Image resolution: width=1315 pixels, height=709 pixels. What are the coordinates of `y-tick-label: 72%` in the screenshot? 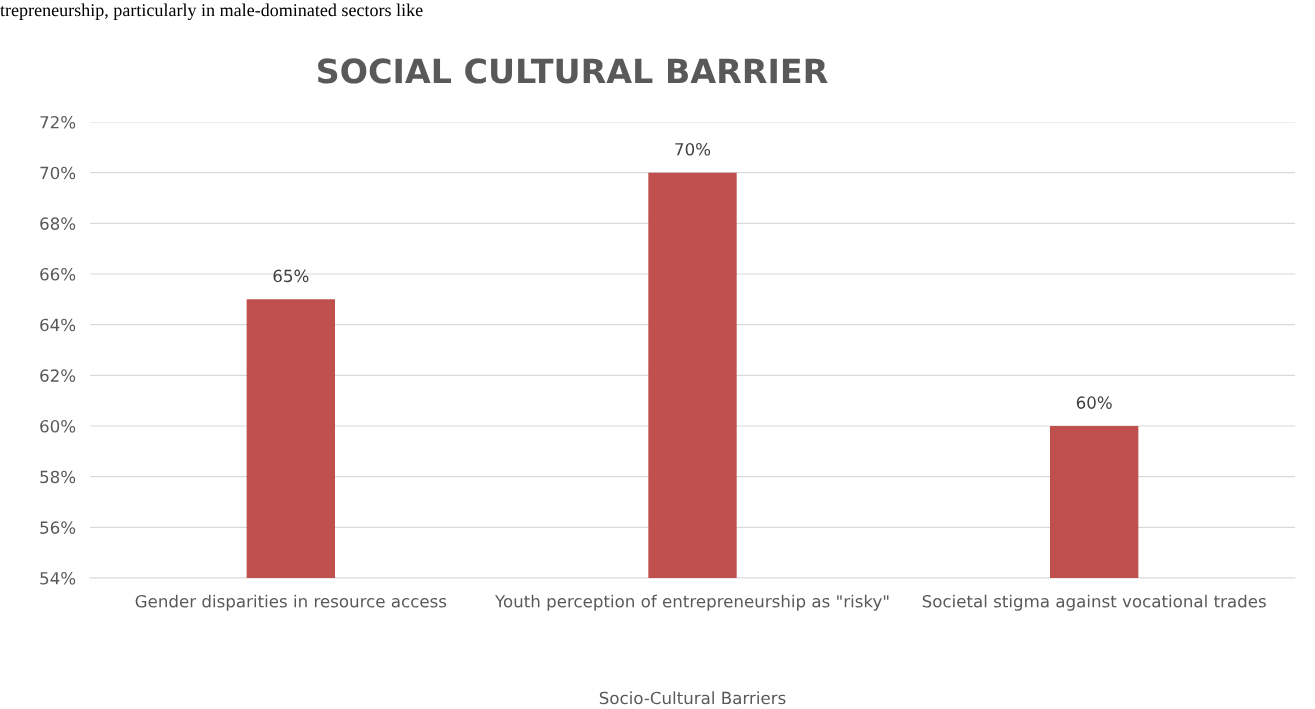 It's located at (58, 122).